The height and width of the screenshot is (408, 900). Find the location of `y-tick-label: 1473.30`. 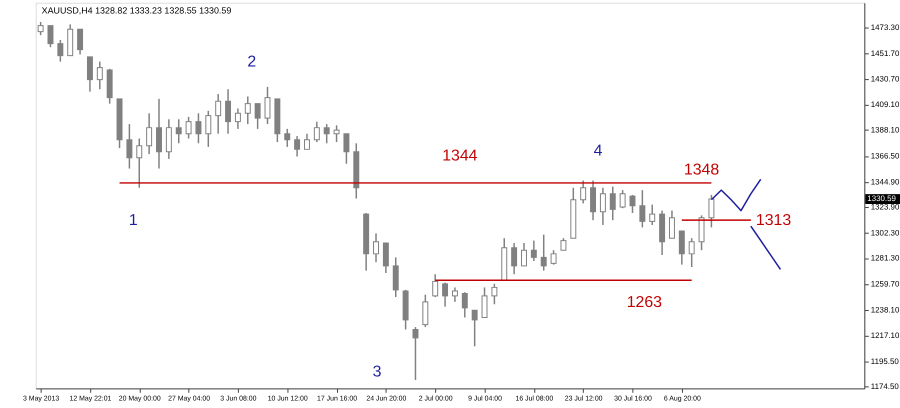

y-tick-label: 1473.30 is located at coordinates (885, 27).